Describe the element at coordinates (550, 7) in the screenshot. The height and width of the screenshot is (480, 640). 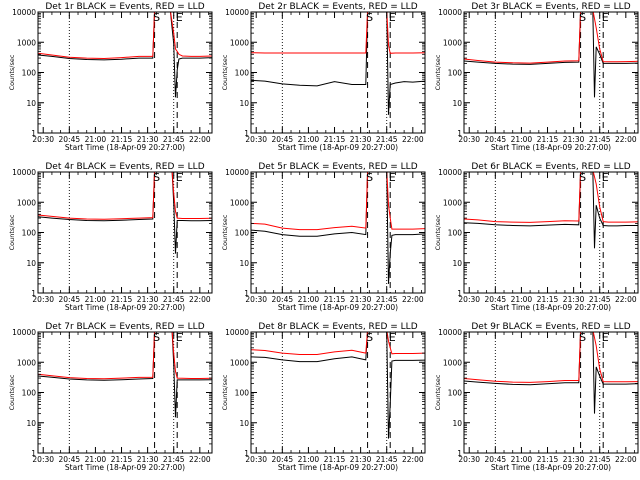
I see `panel-title: Det 3r BLACK = Events, RED = LLD` at that location.